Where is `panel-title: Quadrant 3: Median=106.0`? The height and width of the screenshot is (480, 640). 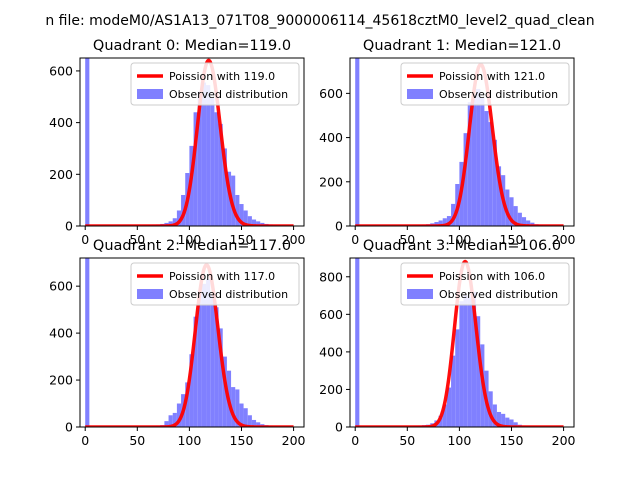
panel-title: Quadrant 3: Median=106.0 is located at coordinates (462, 246).